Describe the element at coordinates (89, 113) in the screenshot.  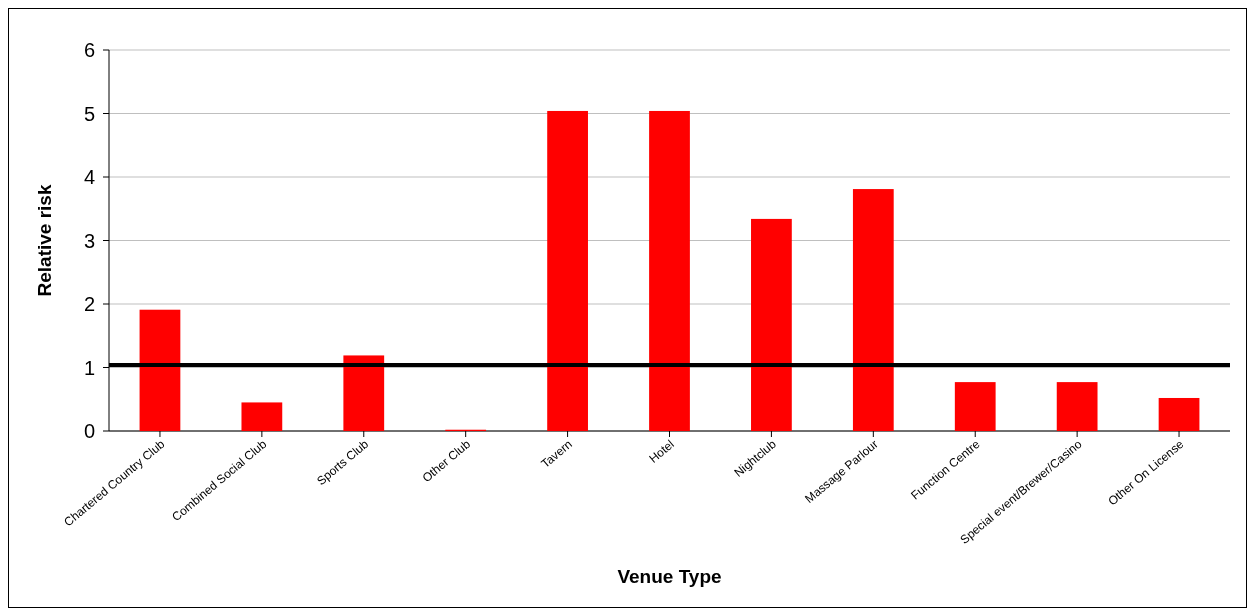
I see `y-tick-label: 5` at that location.